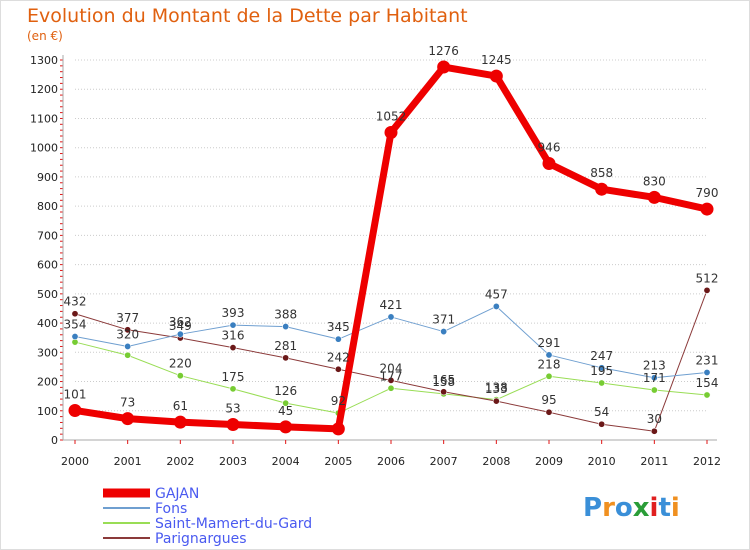 The width and height of the screenshot is (750, 550). Describe the element at coordinates (707, 395) in the screenshot. I see `point-saint-mamert-du-gard-2012` at that location.